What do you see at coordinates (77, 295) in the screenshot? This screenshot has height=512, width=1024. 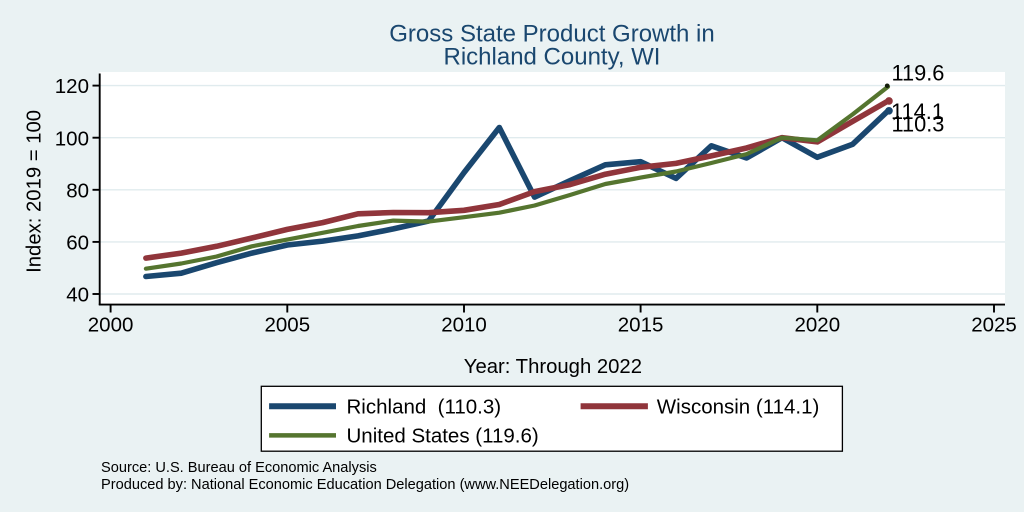 I see `svg-text: 40` at bounding box center [77, 295].